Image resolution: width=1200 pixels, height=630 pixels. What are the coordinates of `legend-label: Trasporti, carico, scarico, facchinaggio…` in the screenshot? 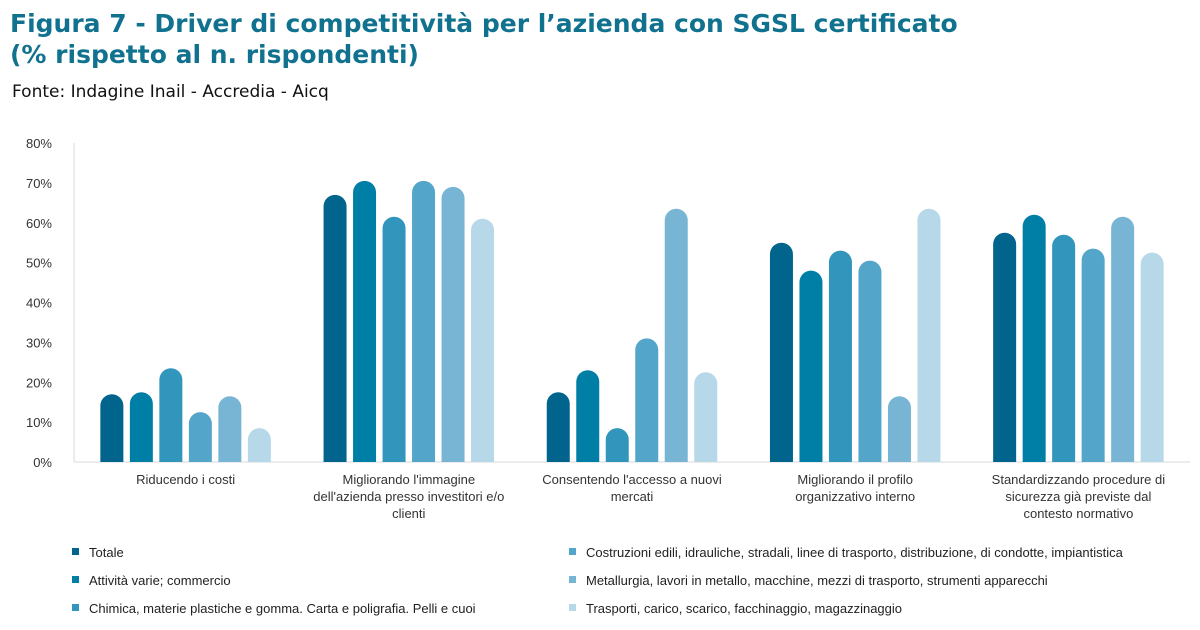 It's located at (744, 608).